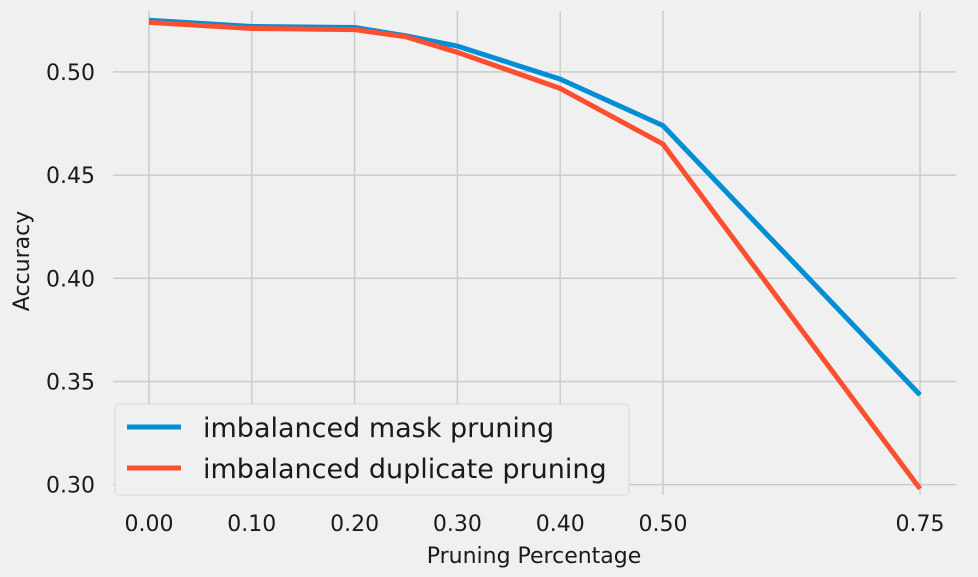  I want to click on x-tick-label: 0.10, so click(251, 524).